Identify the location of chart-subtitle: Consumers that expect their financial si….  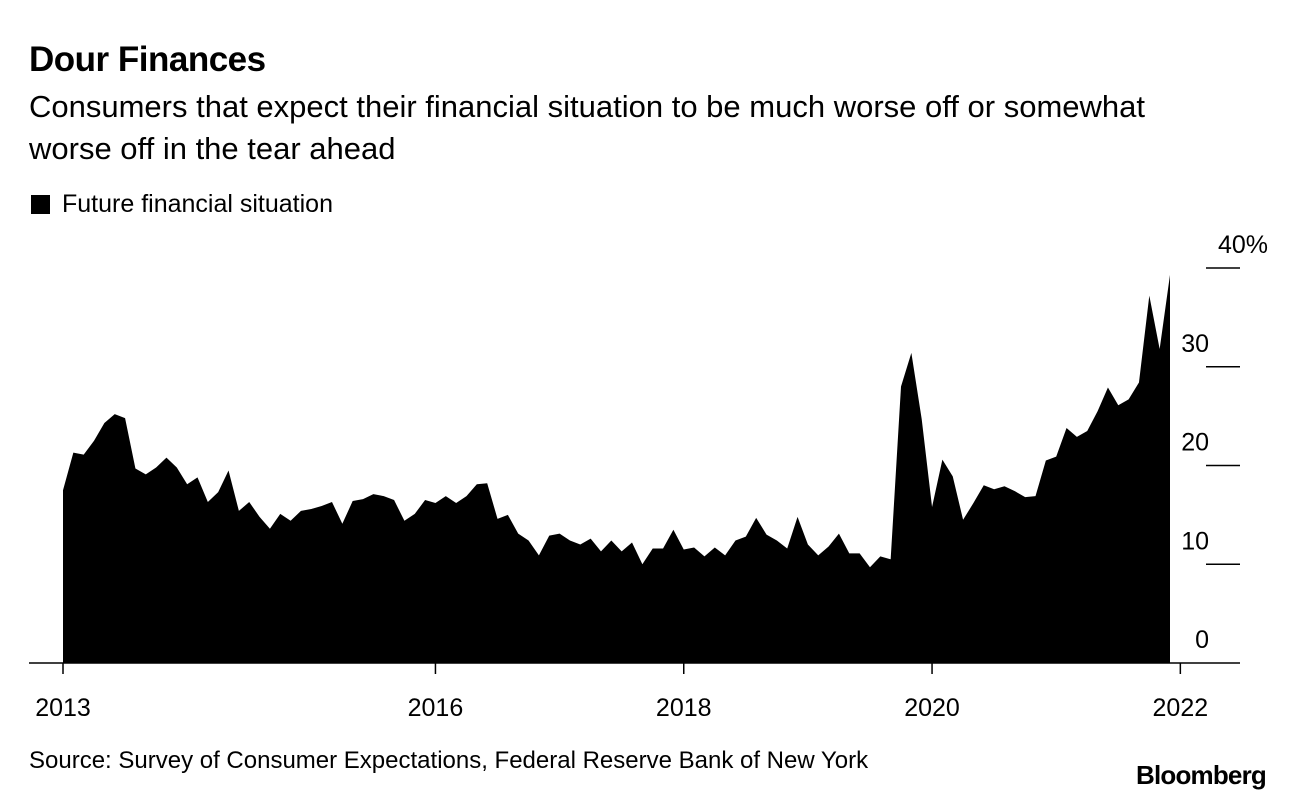
(587, 127).